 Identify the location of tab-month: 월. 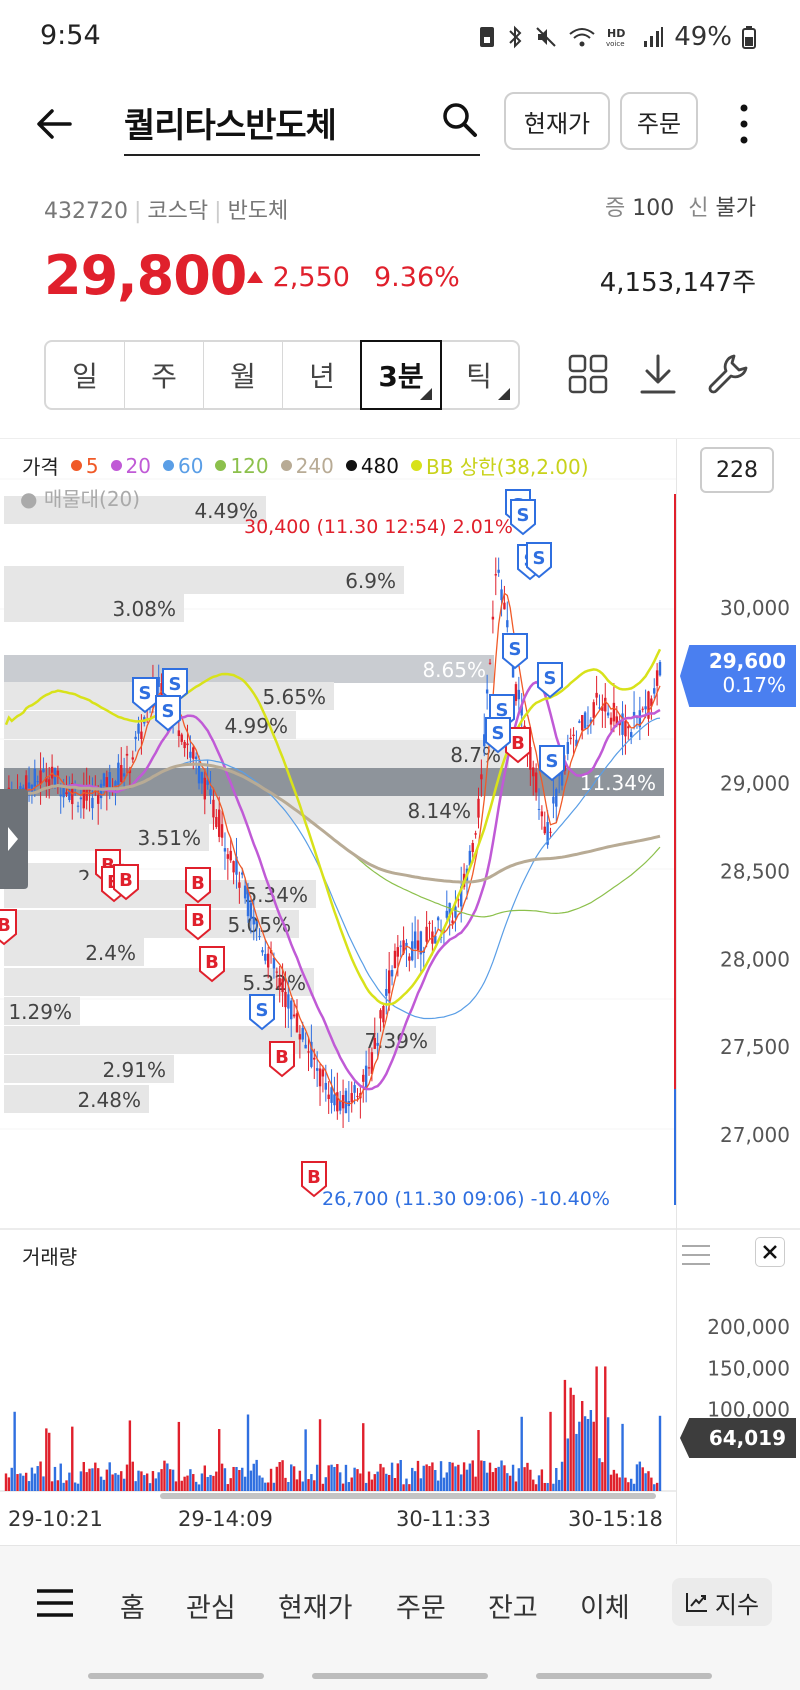
(243, 375).